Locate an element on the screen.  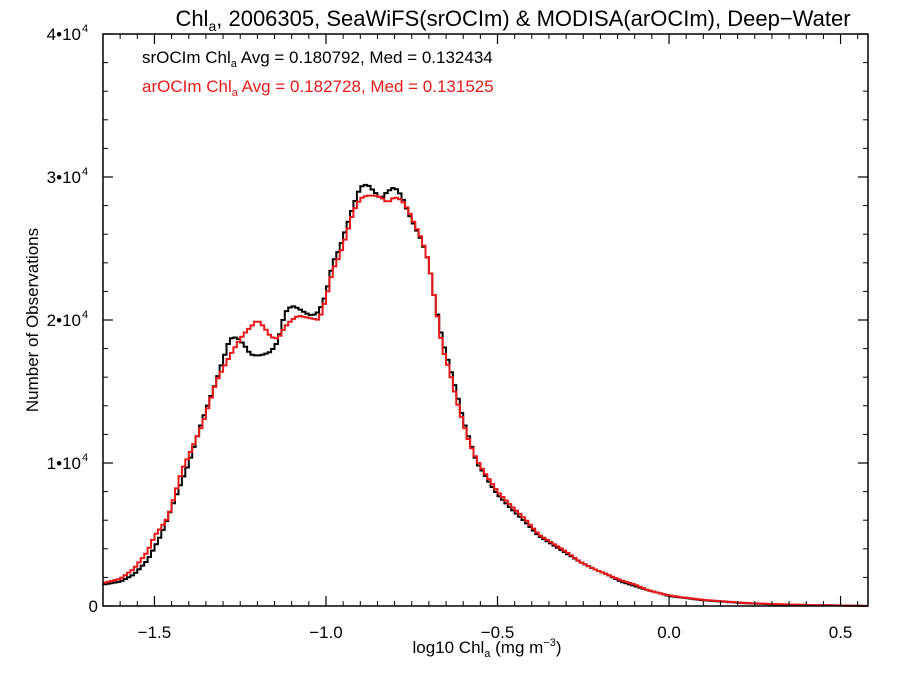
x-axis-label: log10 Chla (mg m−3) is located at coordinates (486, 648).